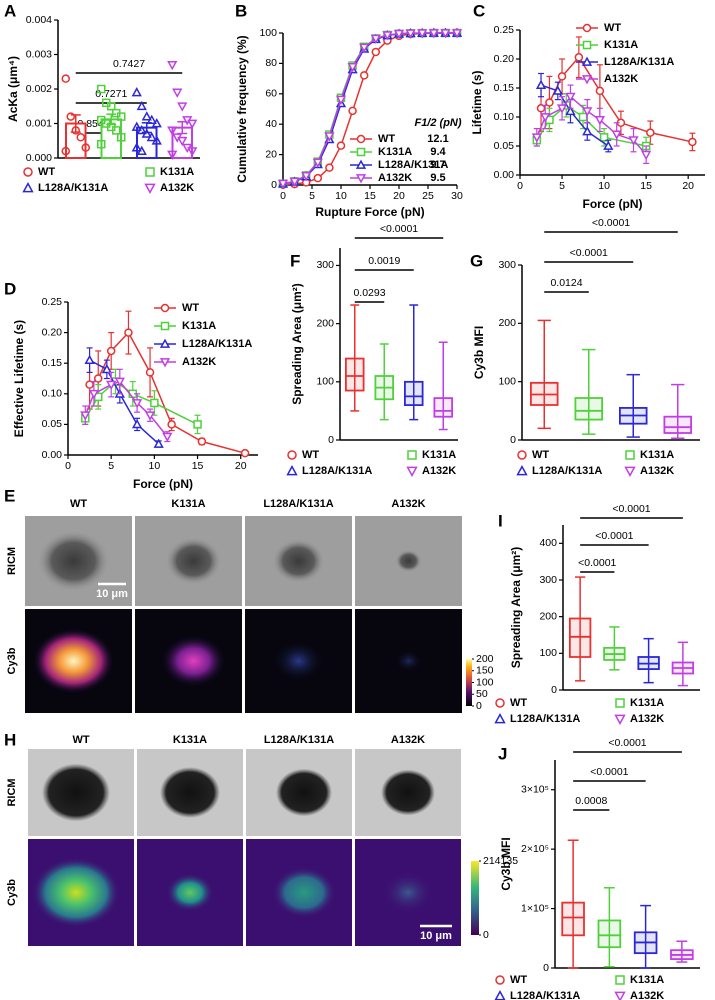 This screenshot has height=1000, width=715. I want to click on y-tick-label: 3×10⁵, so click(535, 789).